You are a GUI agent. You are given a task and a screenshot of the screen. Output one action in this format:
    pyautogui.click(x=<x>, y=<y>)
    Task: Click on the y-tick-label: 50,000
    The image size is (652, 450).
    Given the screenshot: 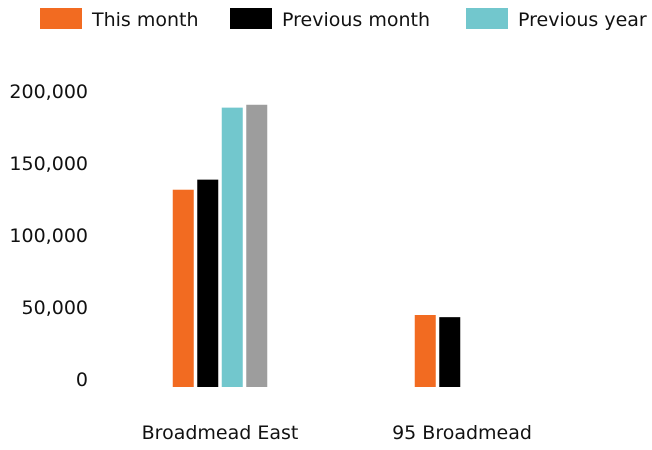 What is the action you would take?
    pyautogui.click(x=55, y=308)
    